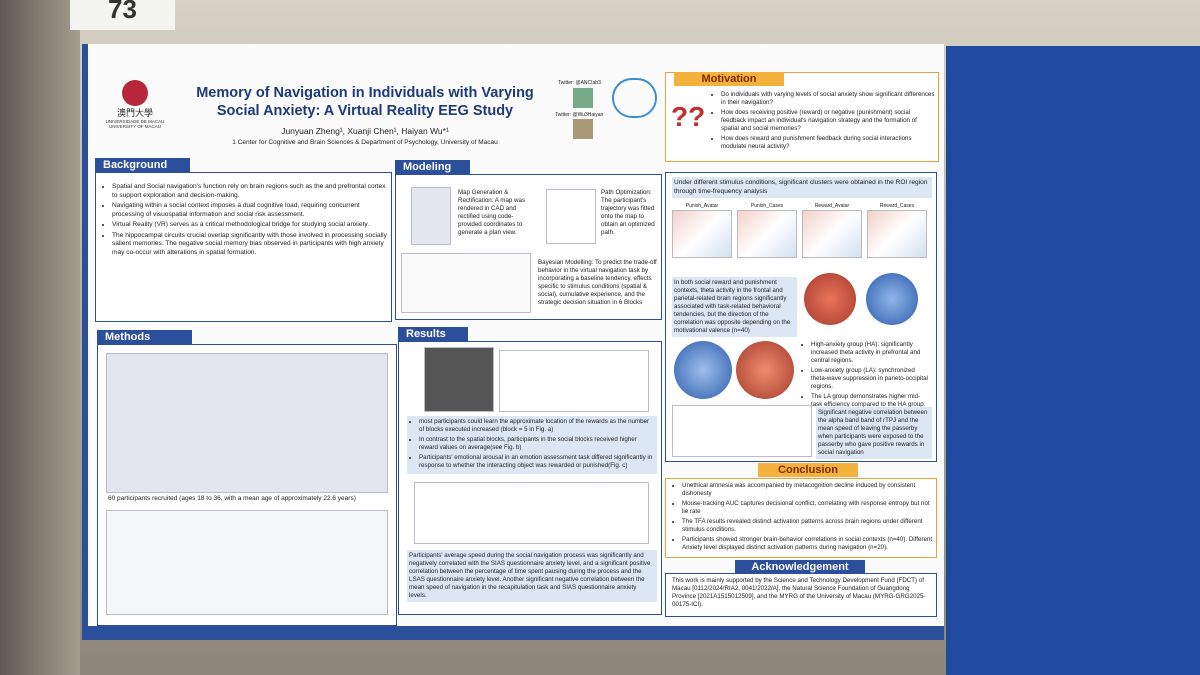 This screenshot has height=675, width=1200. Describe the element at coordinates (579, 115) in the screenshot. I see `twitter-2: Twitter: @Wu3Haiyan` at that location.